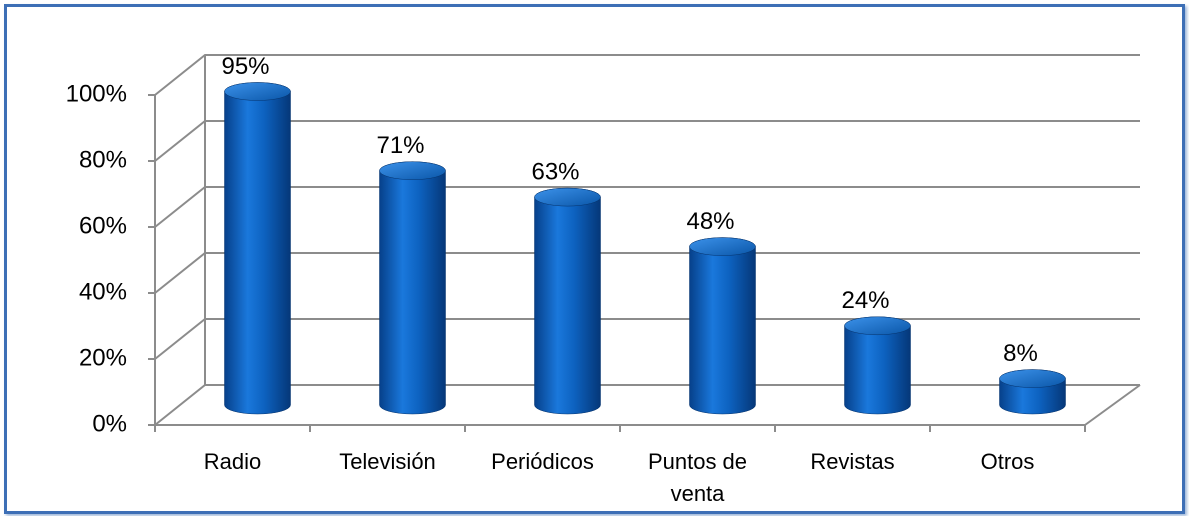  Describe the element at coordinates (852, 461) in the screenshot. I see `x-tick-label: Revistas` at that location.